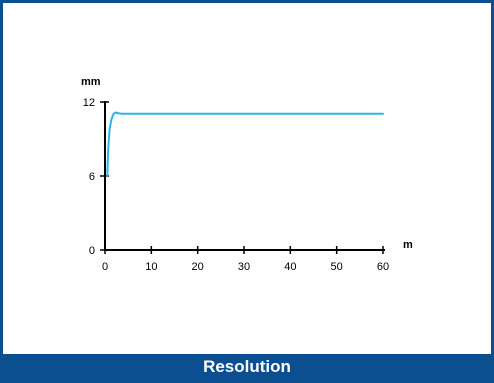 This screenshot has height=383, width=494. I want to click on y-tick-label: 12, so click(89, 103).